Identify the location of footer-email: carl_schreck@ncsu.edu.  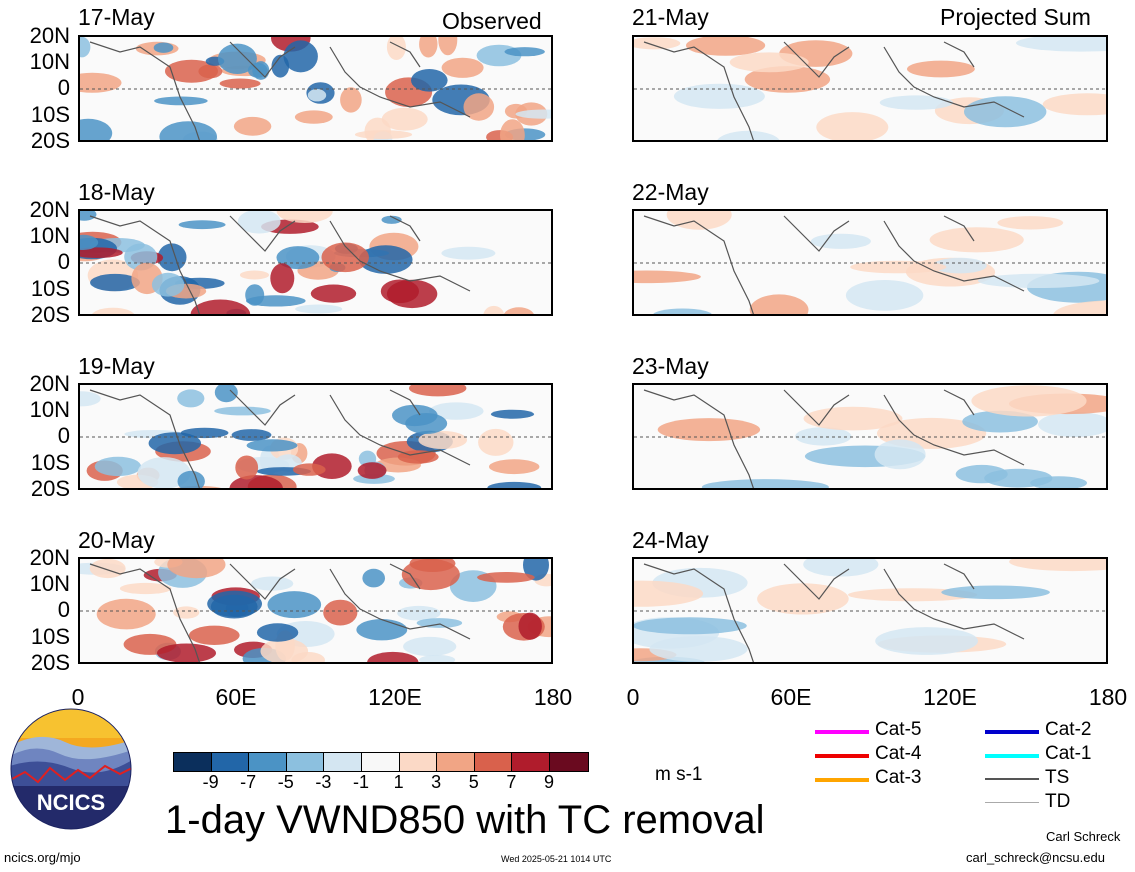
(1035, 857).